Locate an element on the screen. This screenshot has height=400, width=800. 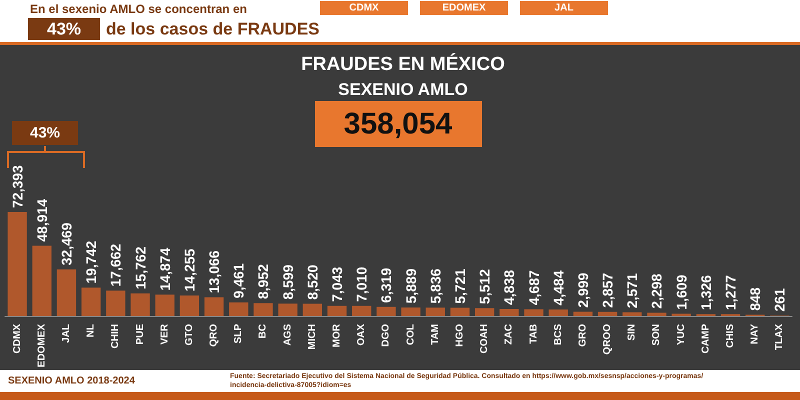
data-label: 848 is located at coordinates (755, 299).